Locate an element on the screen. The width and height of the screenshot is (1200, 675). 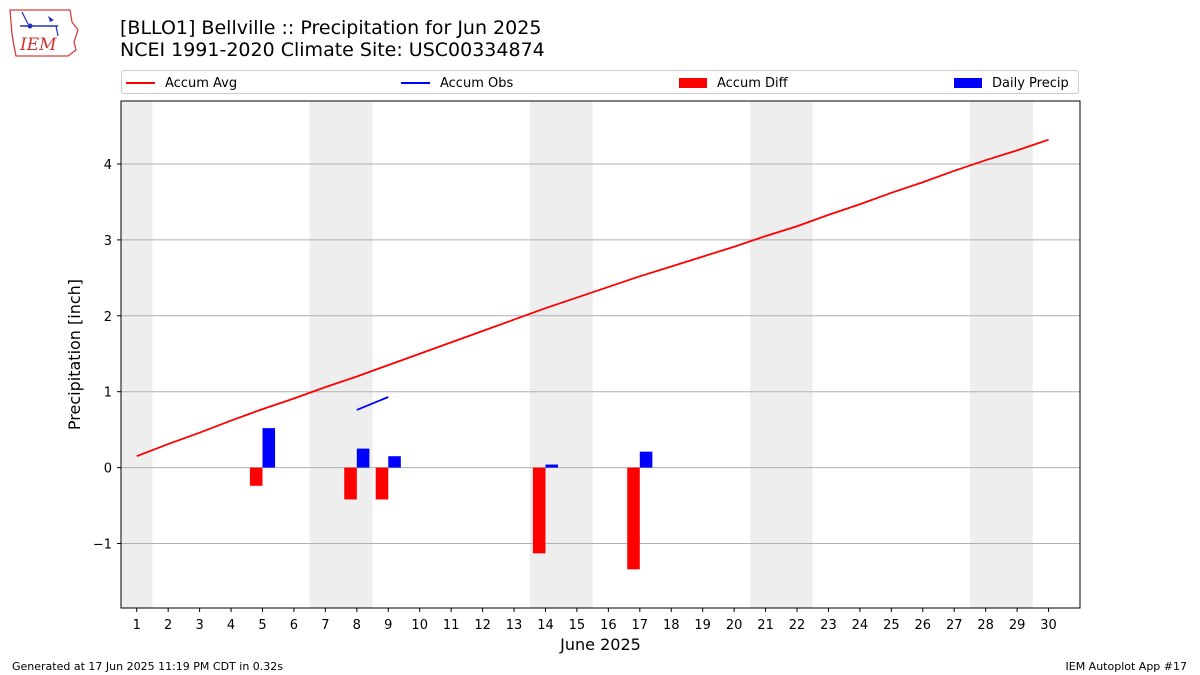
x-tick-label: 19 is located at coordinates (702, 625).